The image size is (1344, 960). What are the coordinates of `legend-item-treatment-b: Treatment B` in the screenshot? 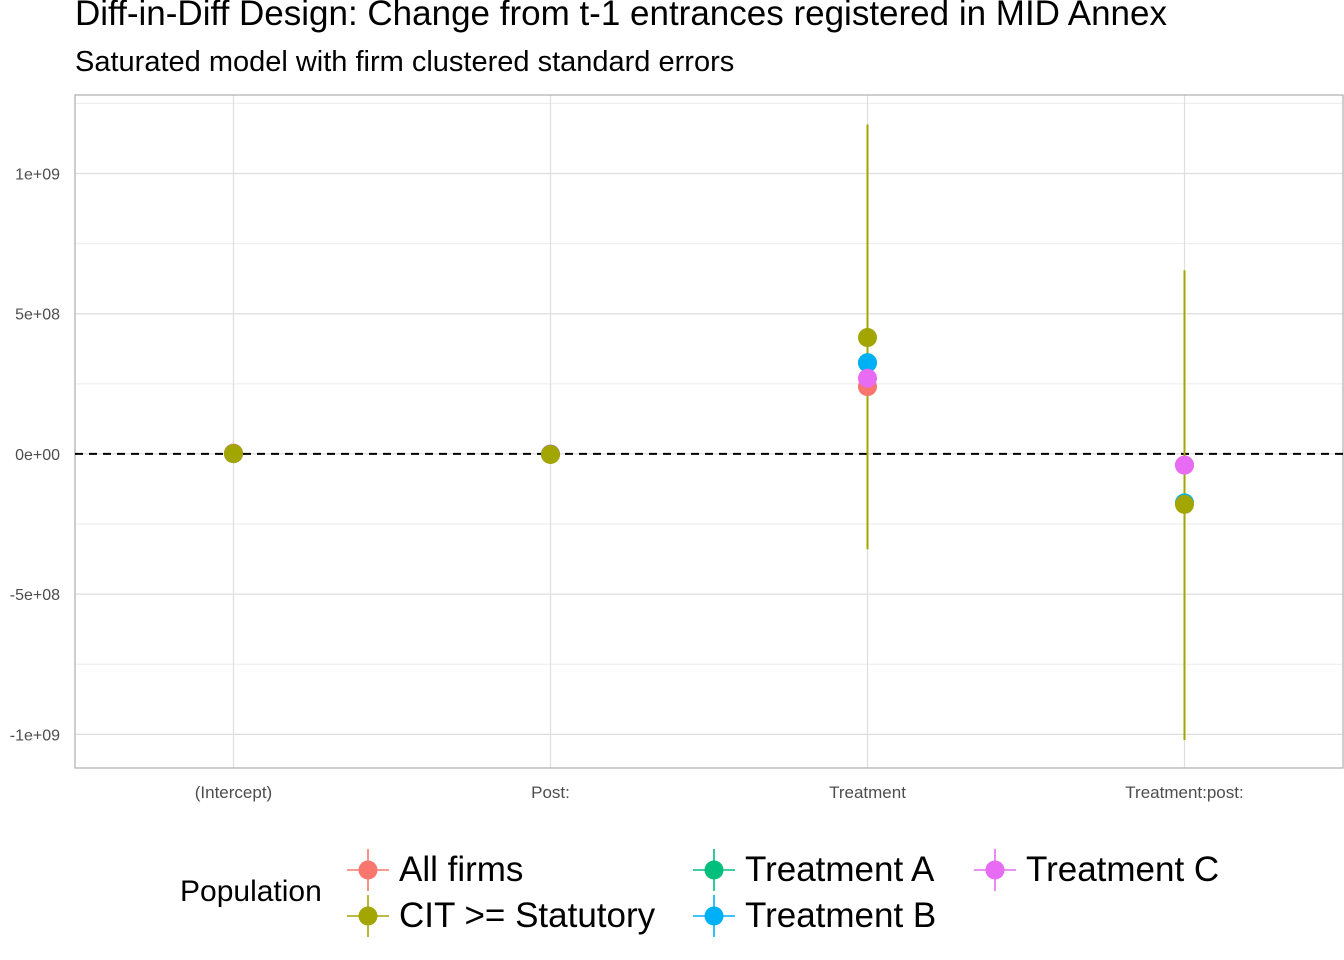 It's located at (813, 916).